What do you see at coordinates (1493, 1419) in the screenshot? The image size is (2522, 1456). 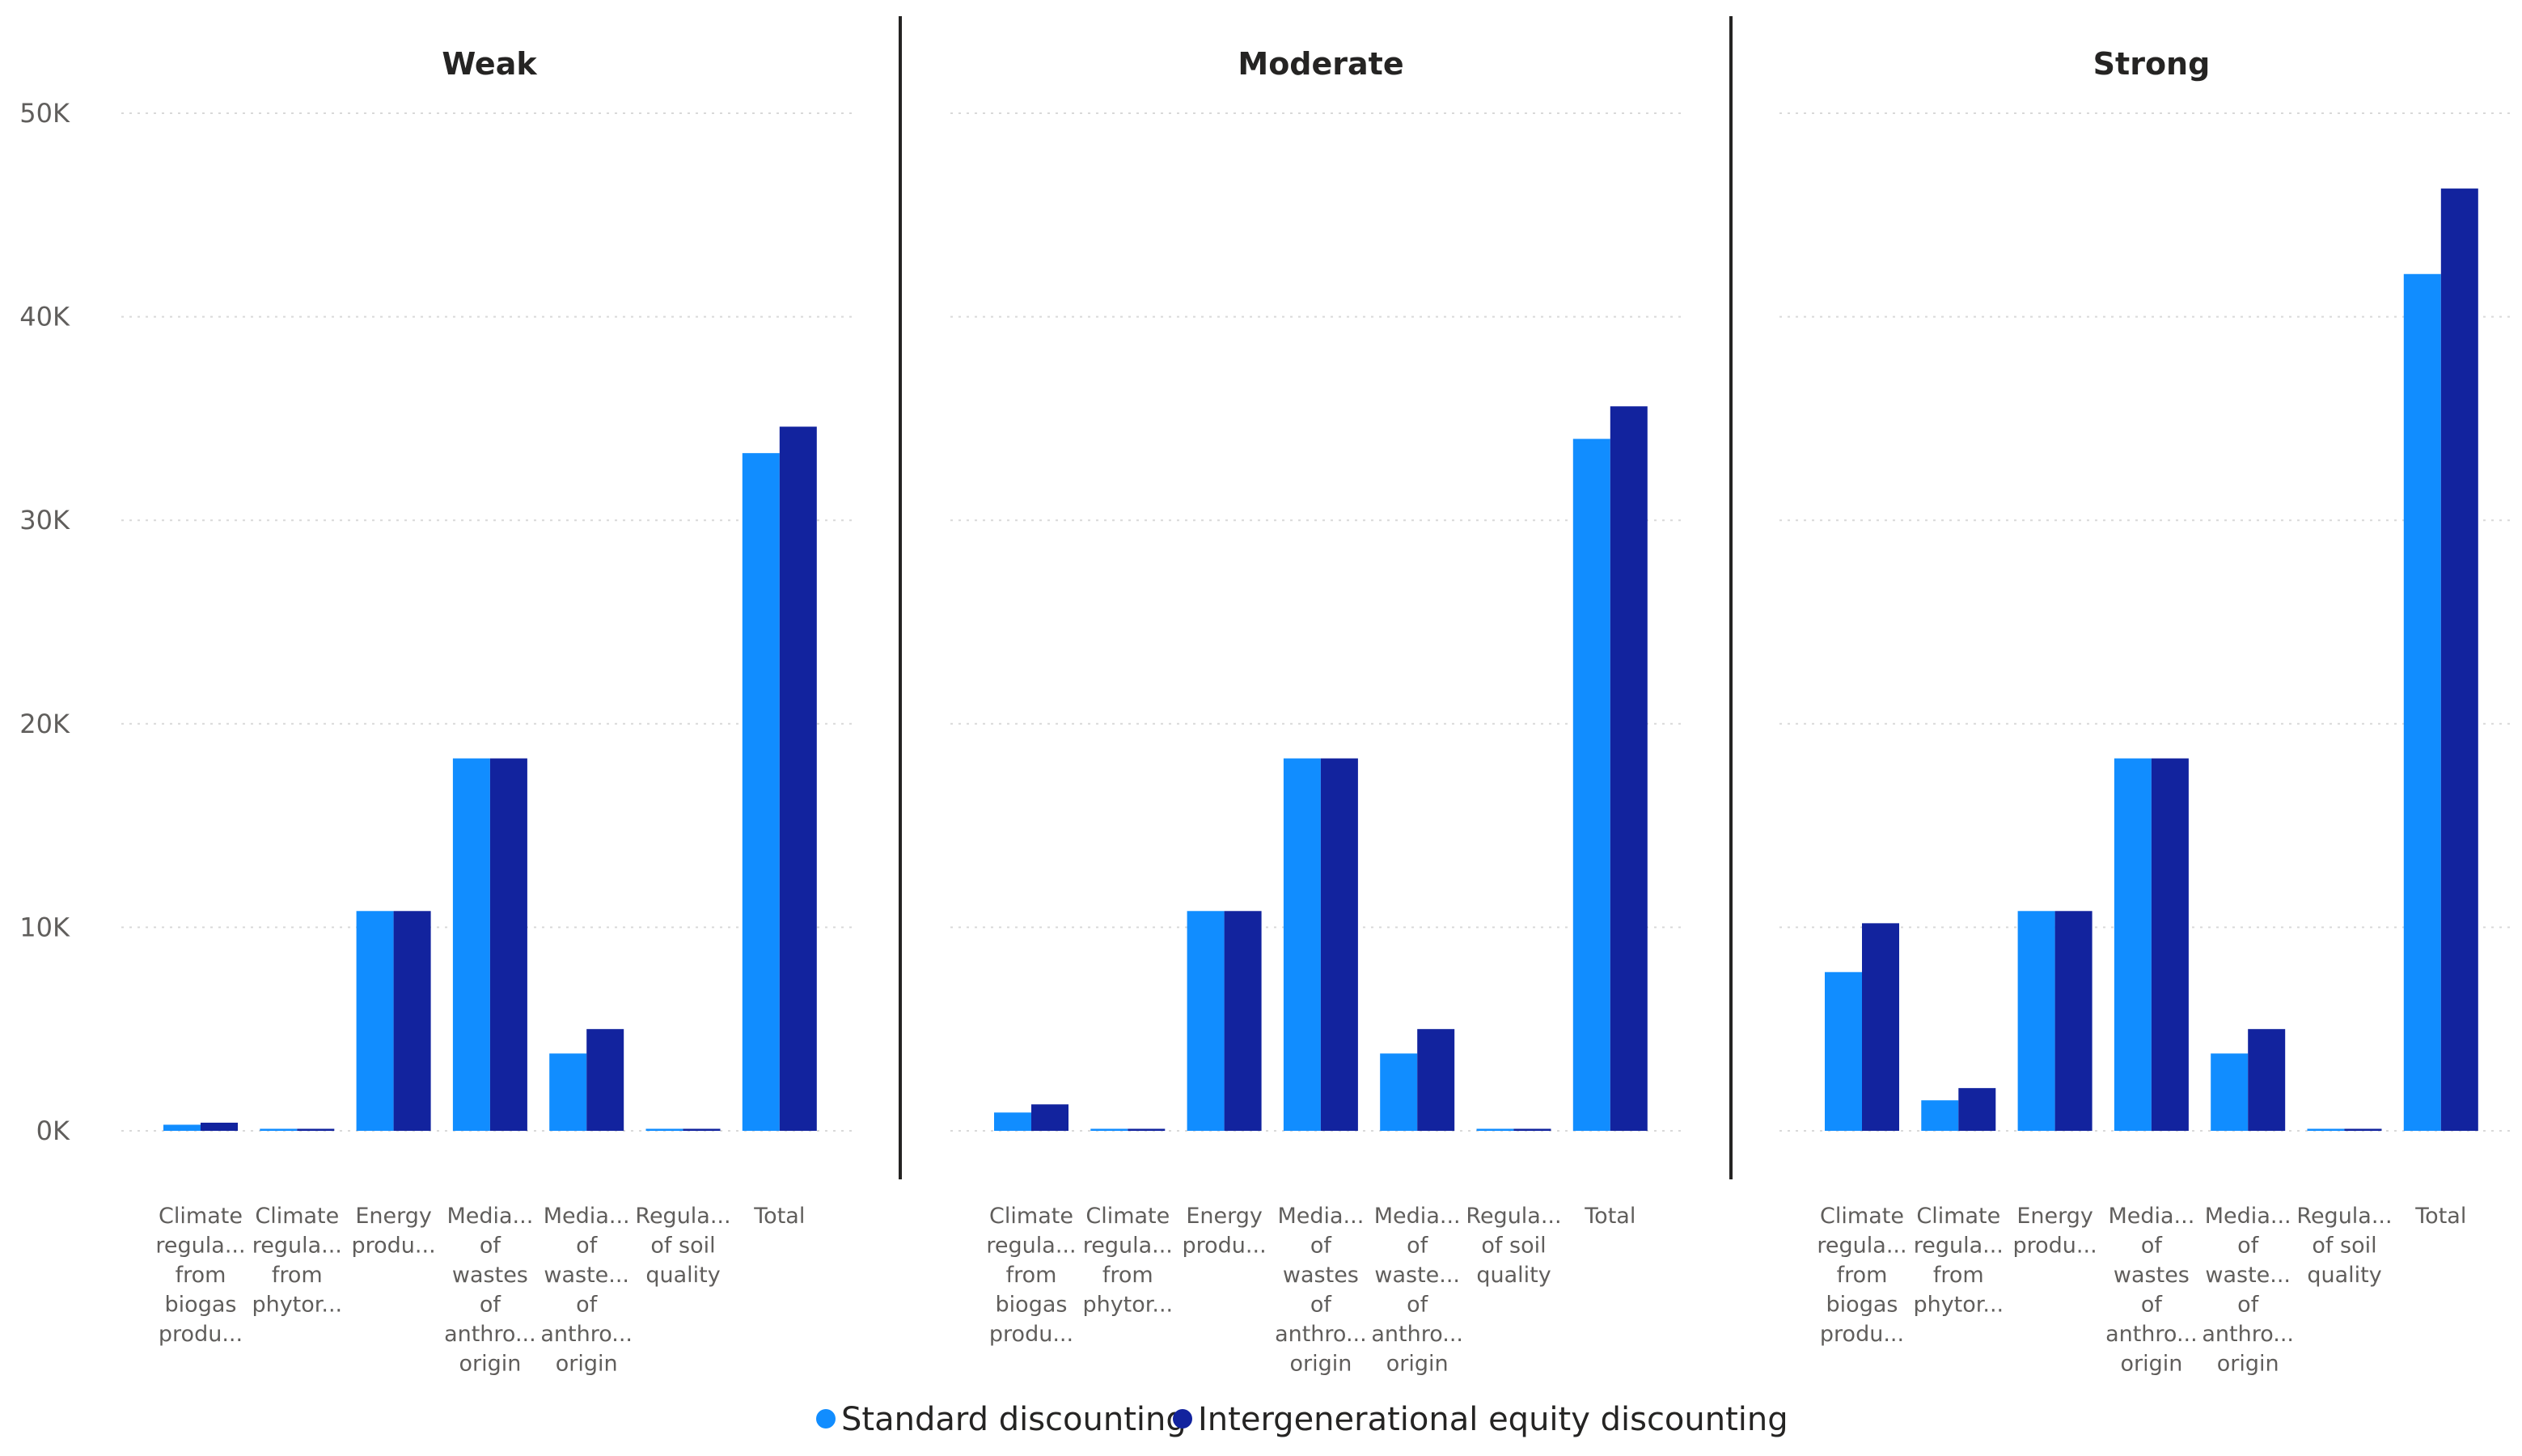 I see `legend-label: Intergenerational equity discounting` at bounding box center [1493, 1419].